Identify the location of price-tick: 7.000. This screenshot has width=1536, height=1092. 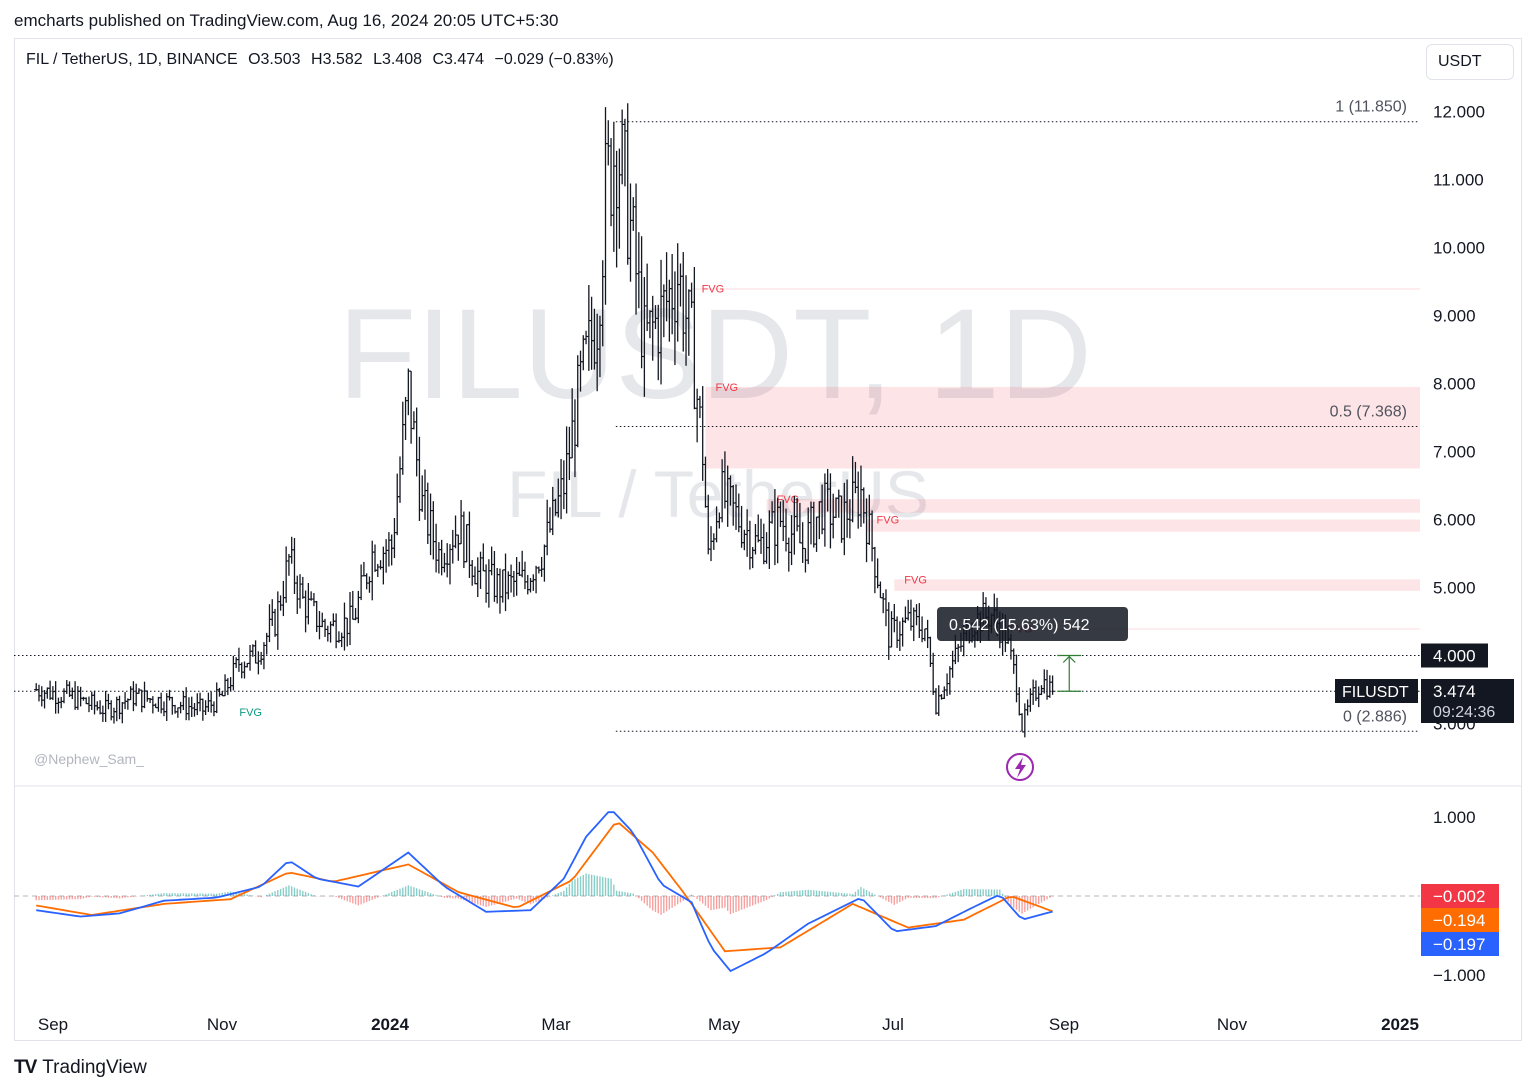
(1454, 452).